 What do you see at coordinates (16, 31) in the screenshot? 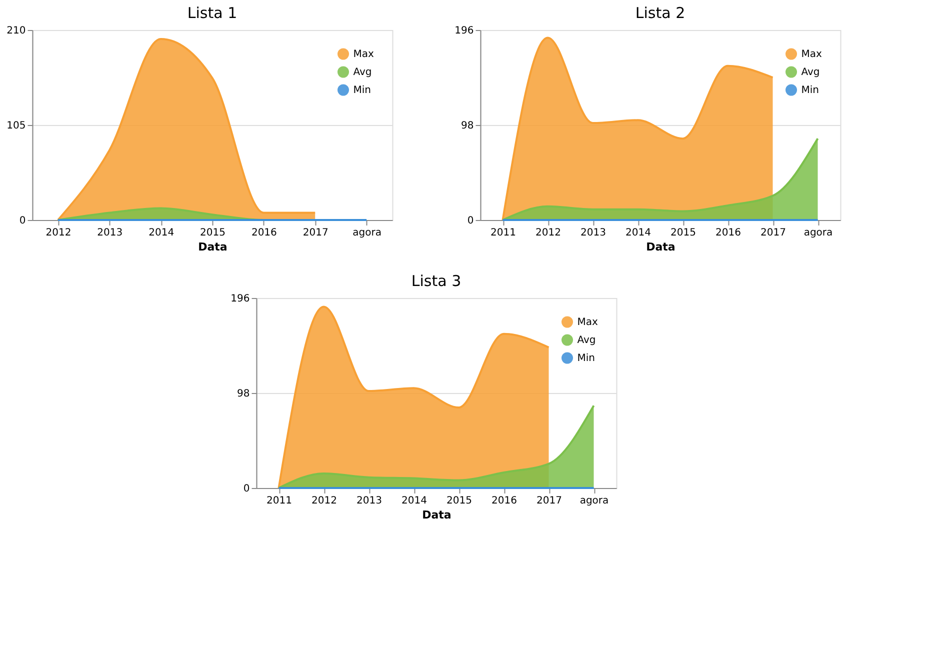
I see `y-tick-label: 210` at bounding box center [16, 31].